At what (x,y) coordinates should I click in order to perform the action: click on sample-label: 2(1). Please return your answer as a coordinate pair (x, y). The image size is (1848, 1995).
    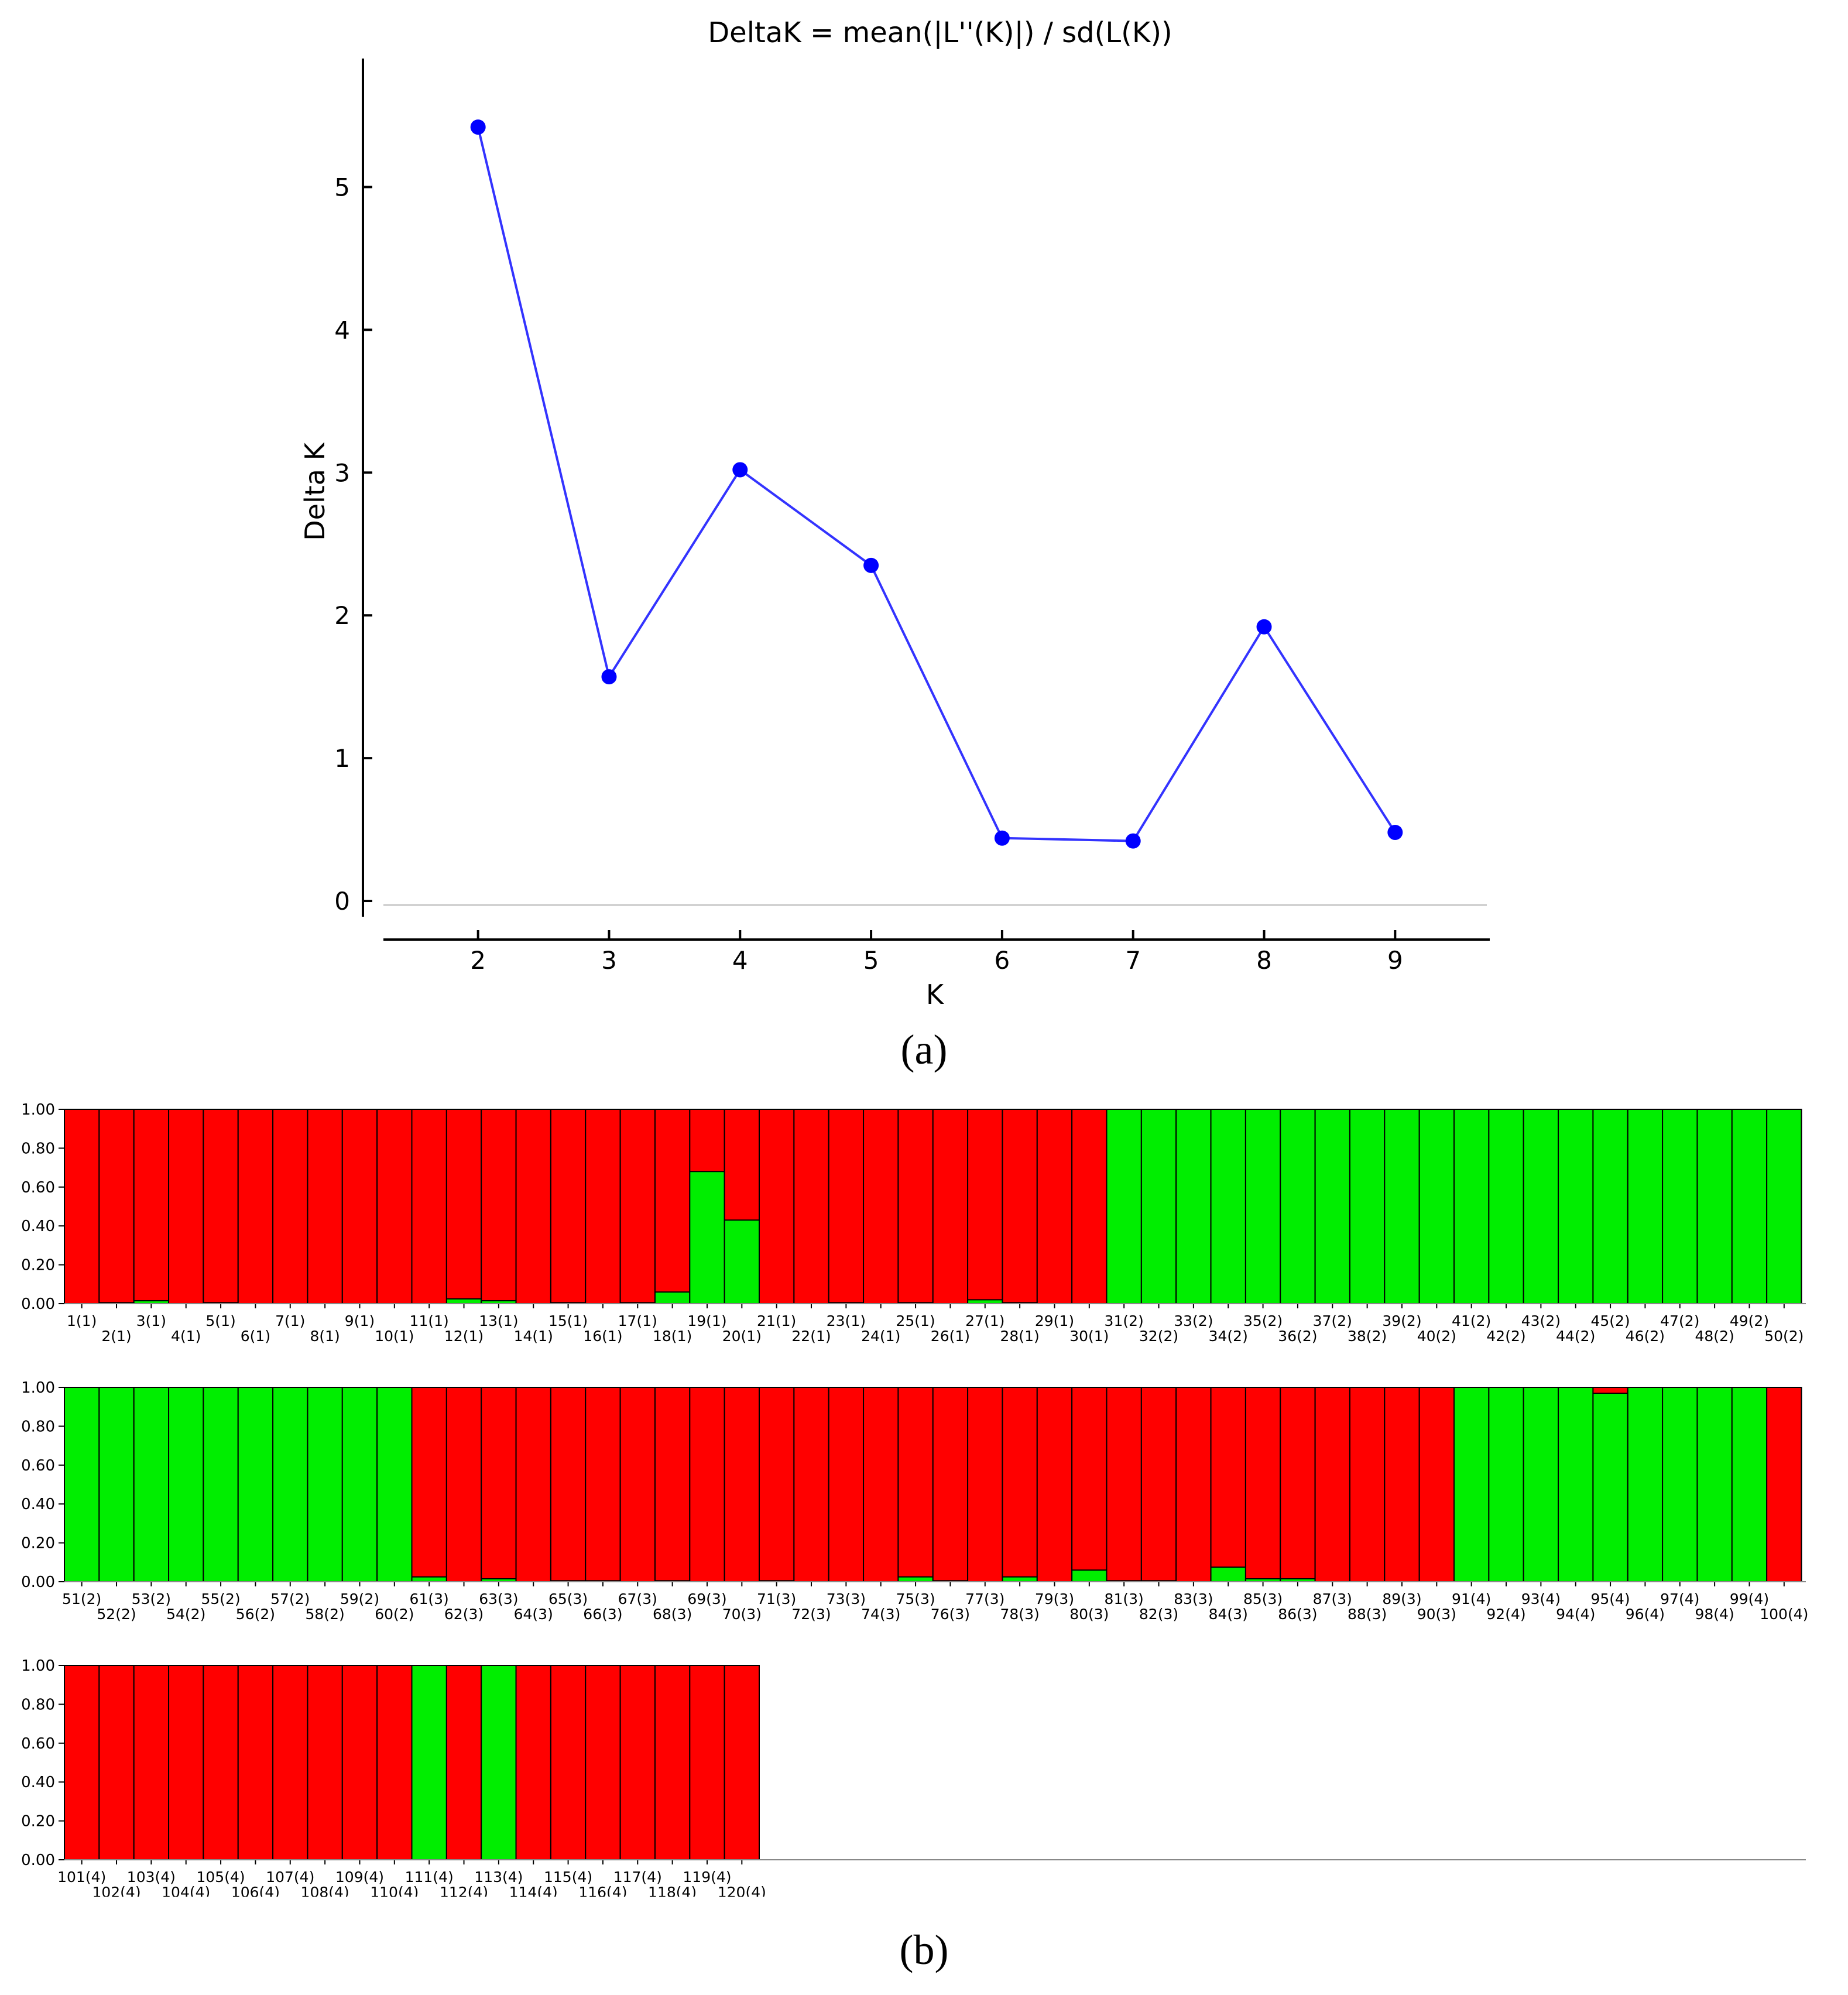
    Looking at the image, I should click on (116, 1336).